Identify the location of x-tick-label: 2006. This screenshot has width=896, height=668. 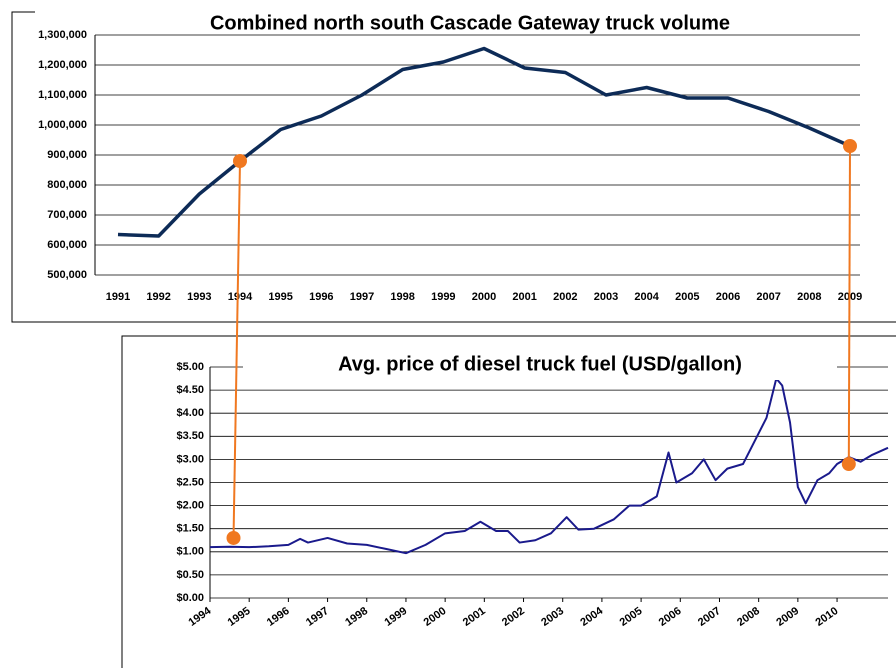
(728, 297).